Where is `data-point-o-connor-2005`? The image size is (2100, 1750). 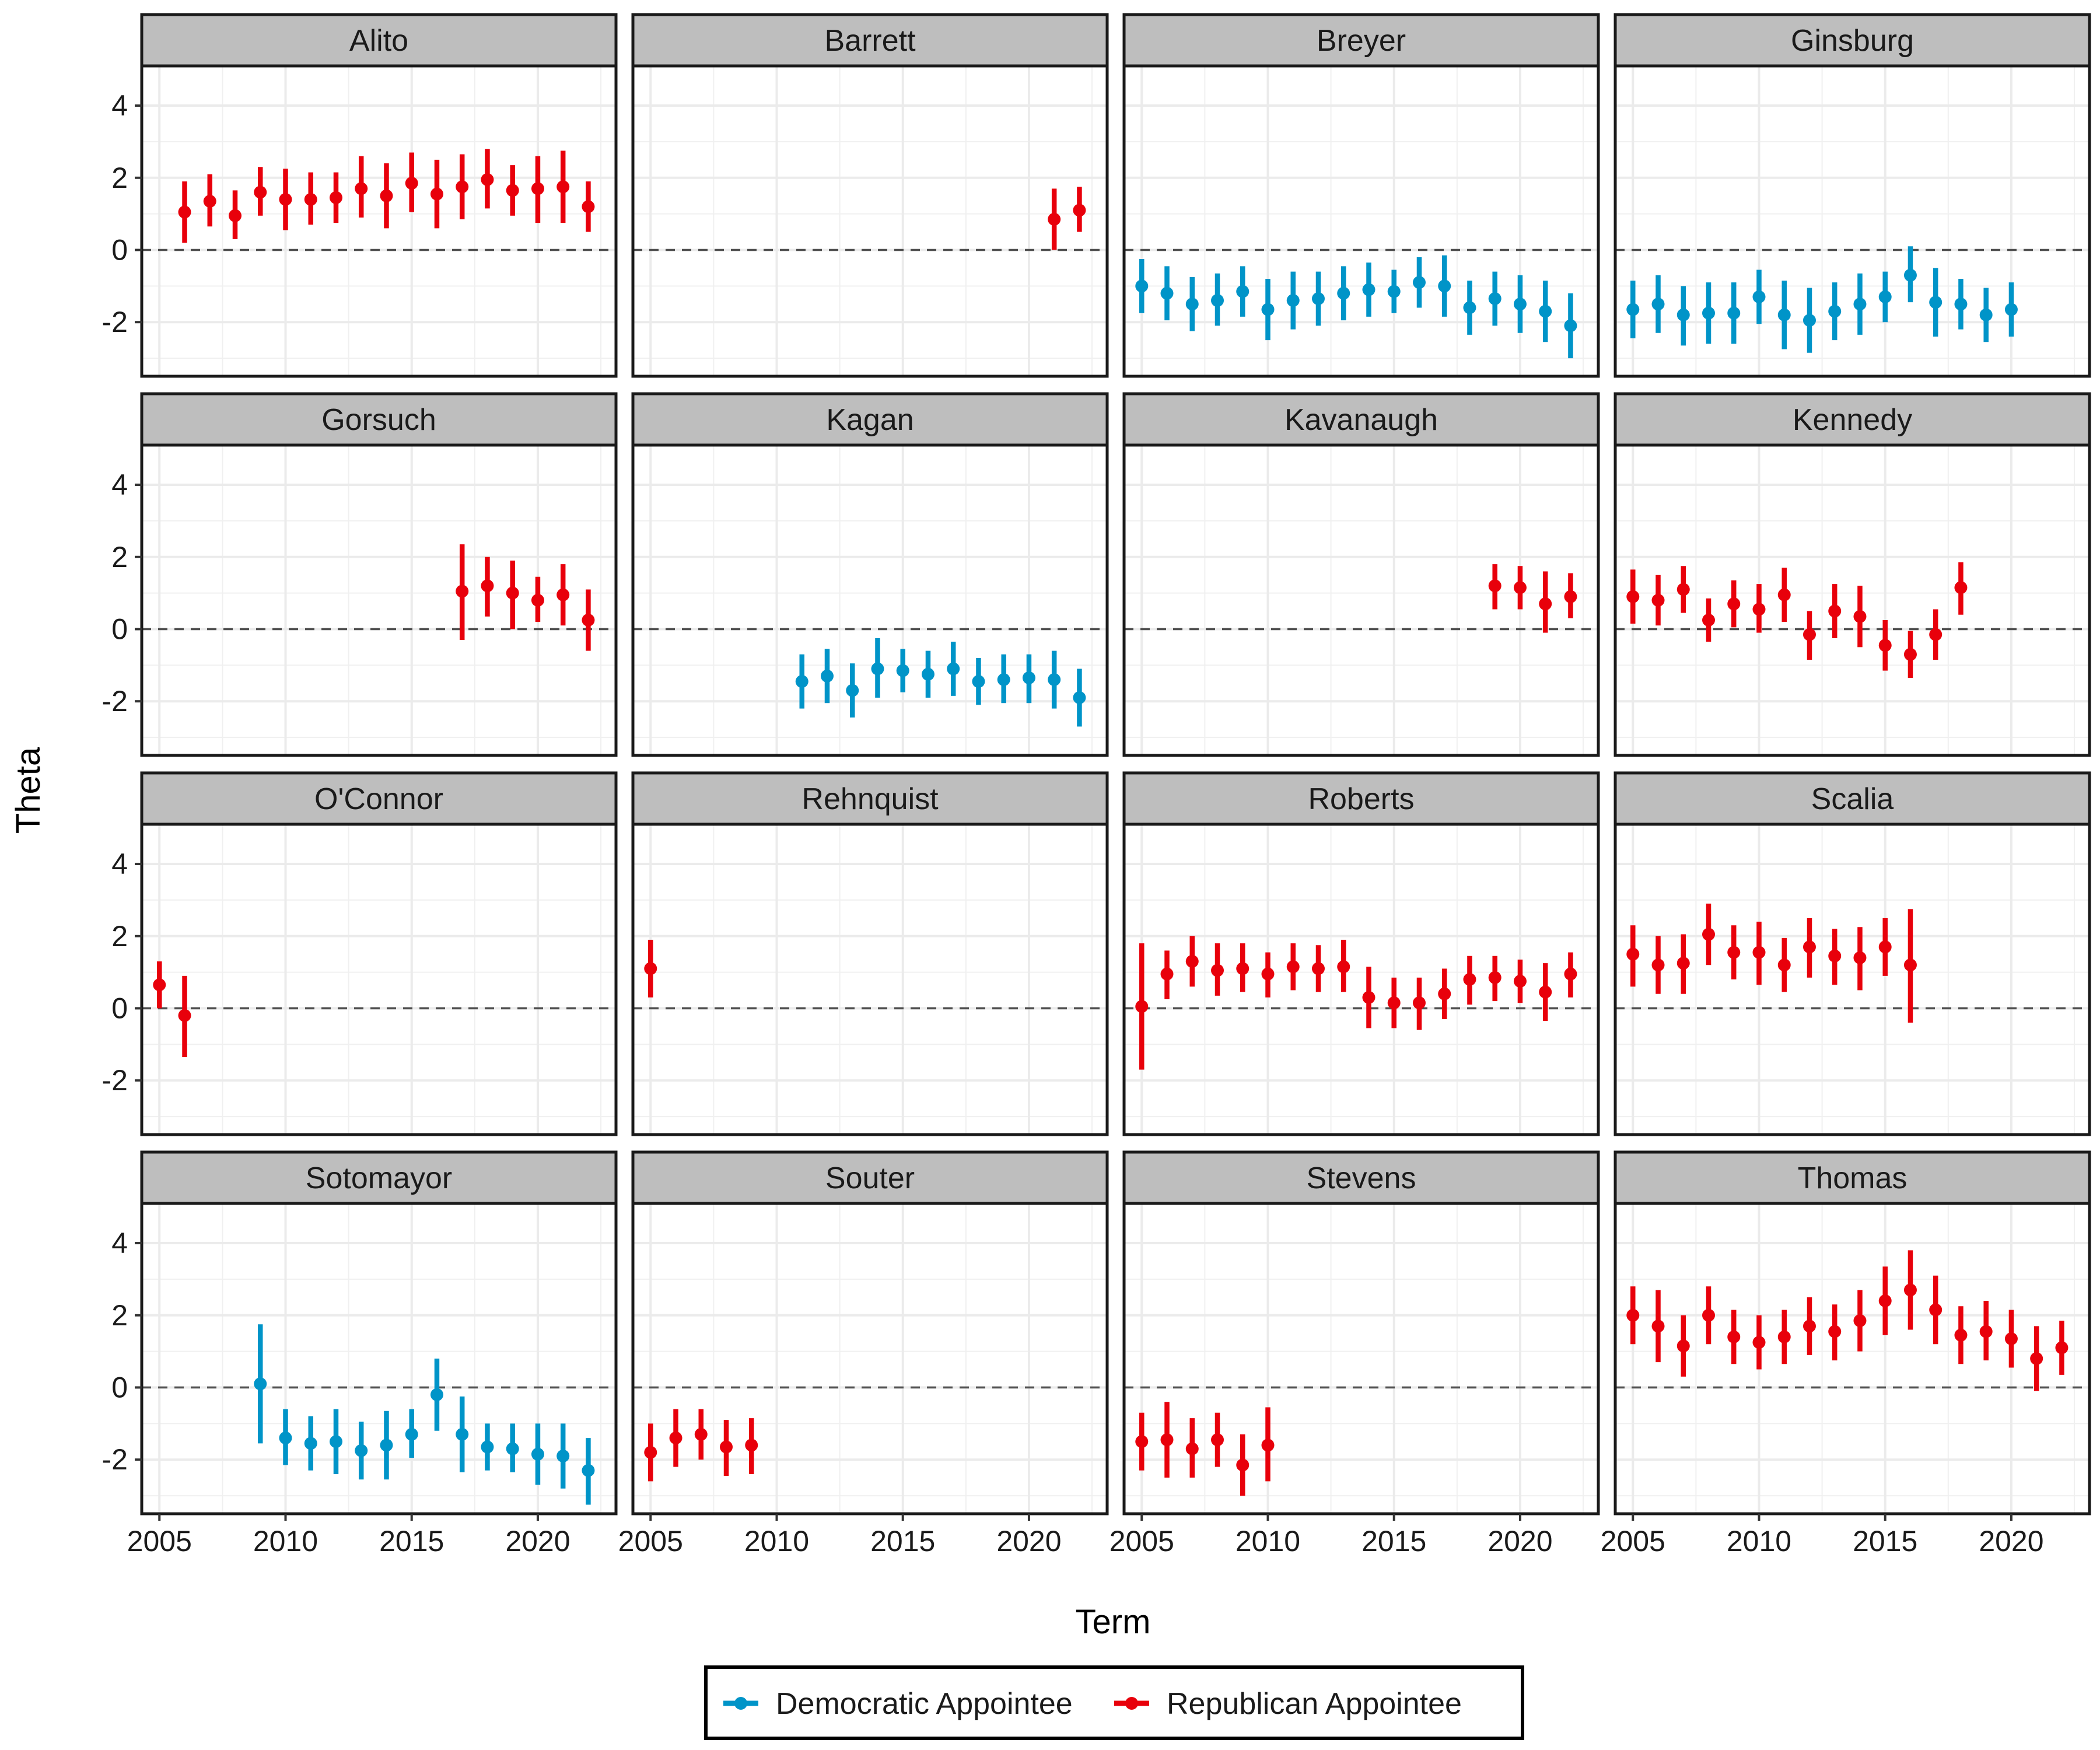
data-point-o-connor-2005 is located at coordinates (159, 985).